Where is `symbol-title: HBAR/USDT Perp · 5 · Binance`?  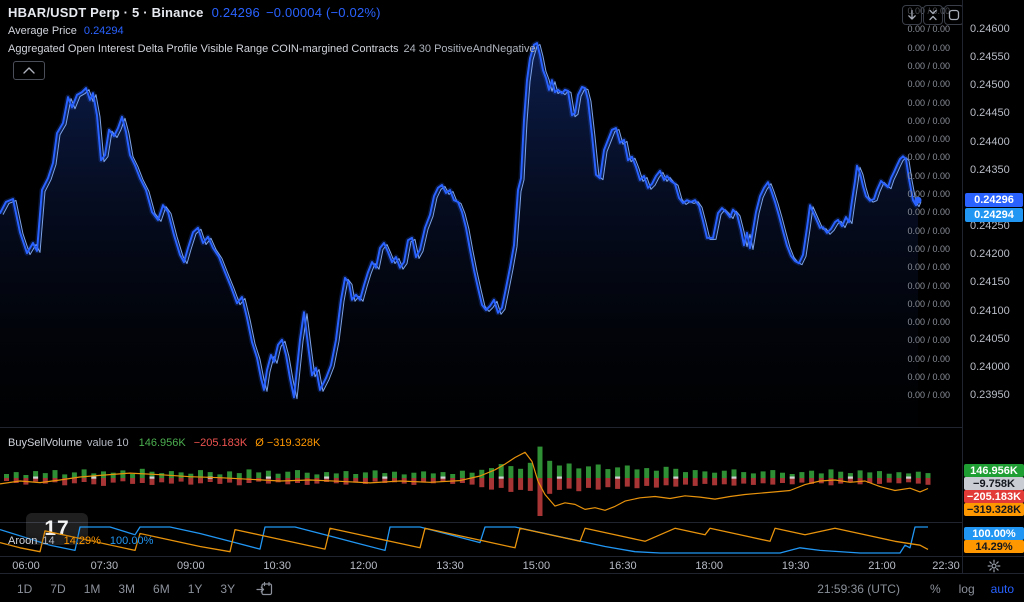
symbol-title: HBAR/USDT Perp · 5 · Binance is located at coordinates (106, 12).